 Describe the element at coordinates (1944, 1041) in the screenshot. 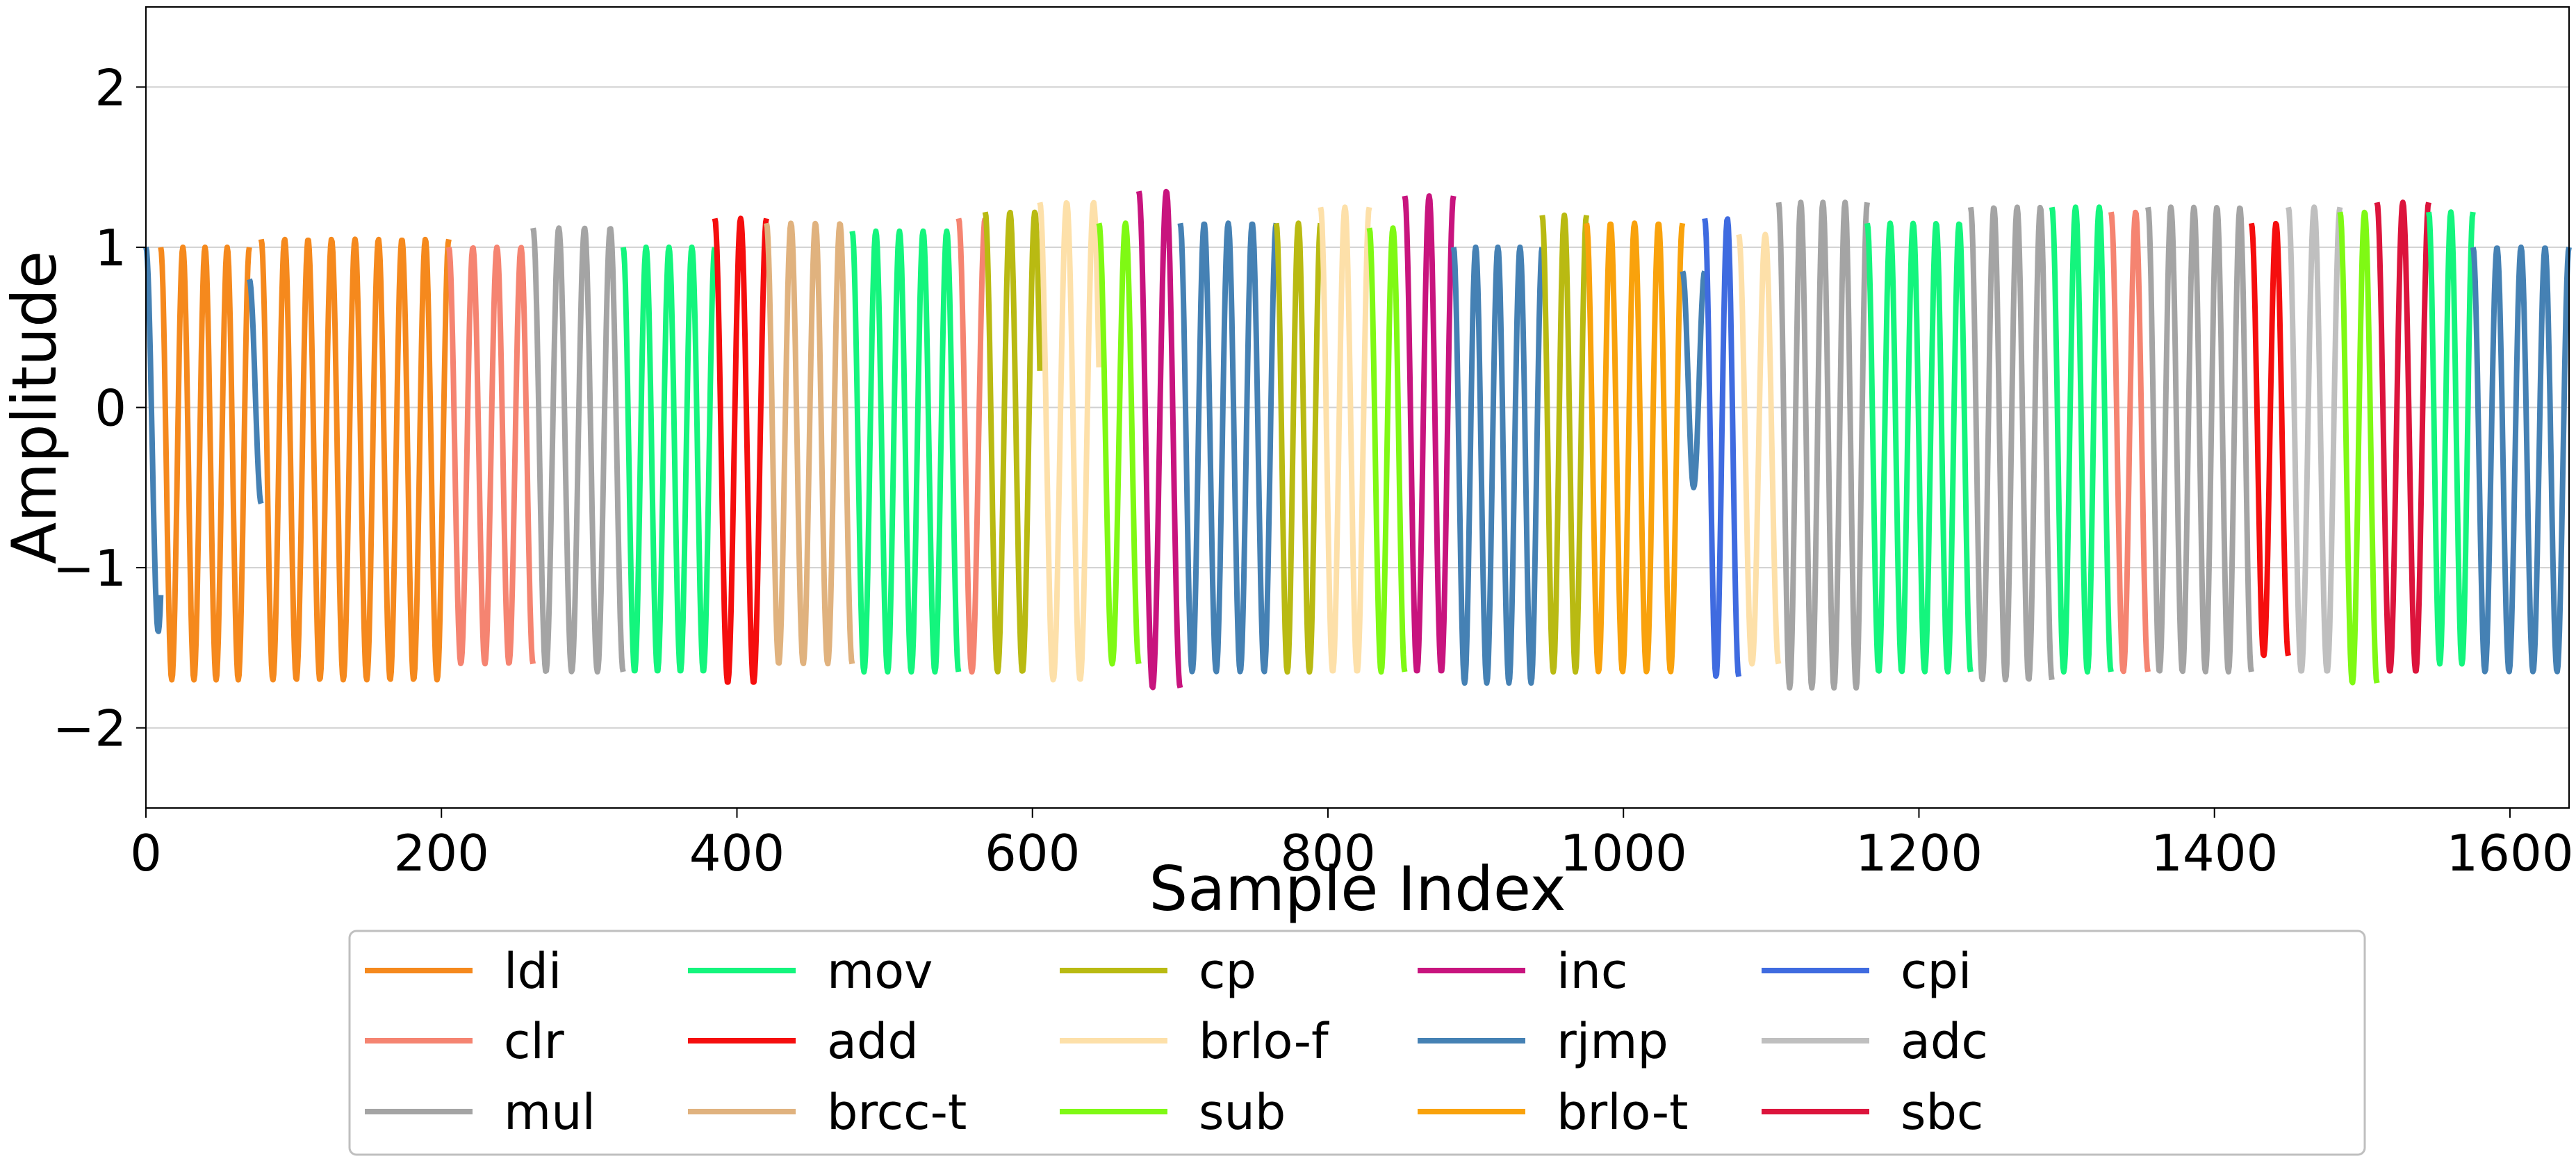

I see `legend-label-adc: adc` at that location.